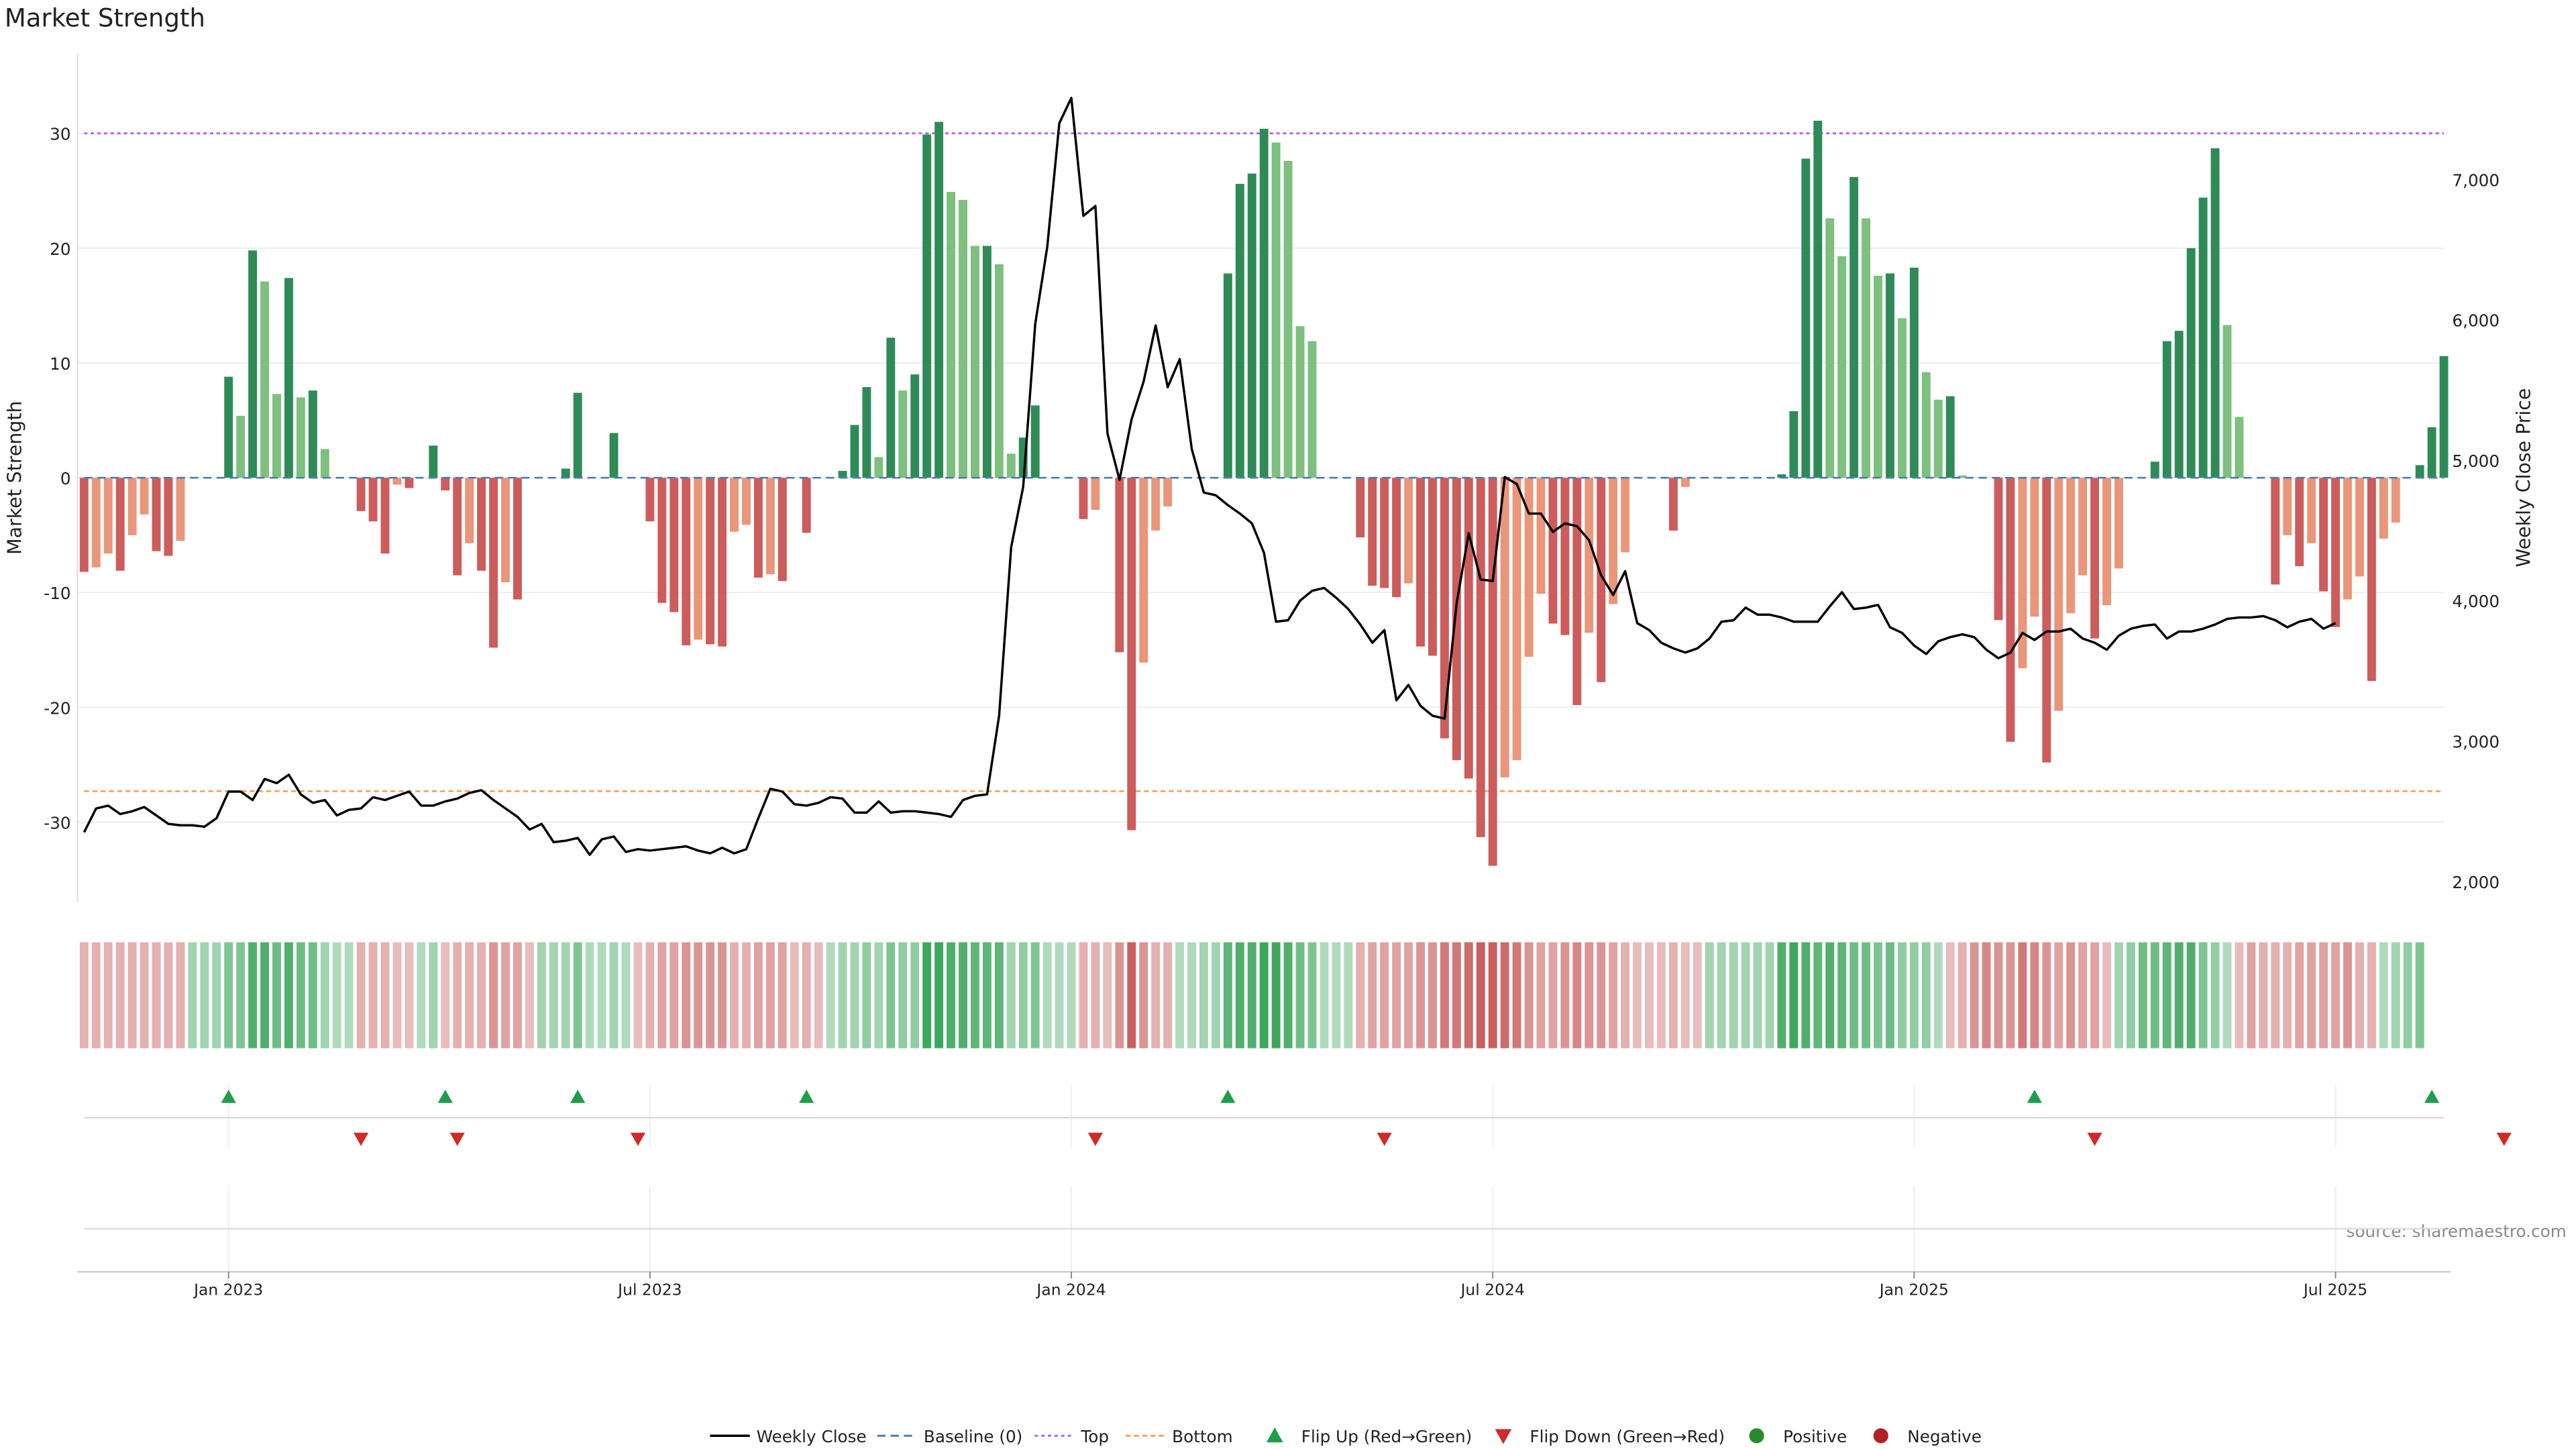 The image size is (2576, 1449). I want to click on y2-tick-label: 3,000, so click(2476, 742).